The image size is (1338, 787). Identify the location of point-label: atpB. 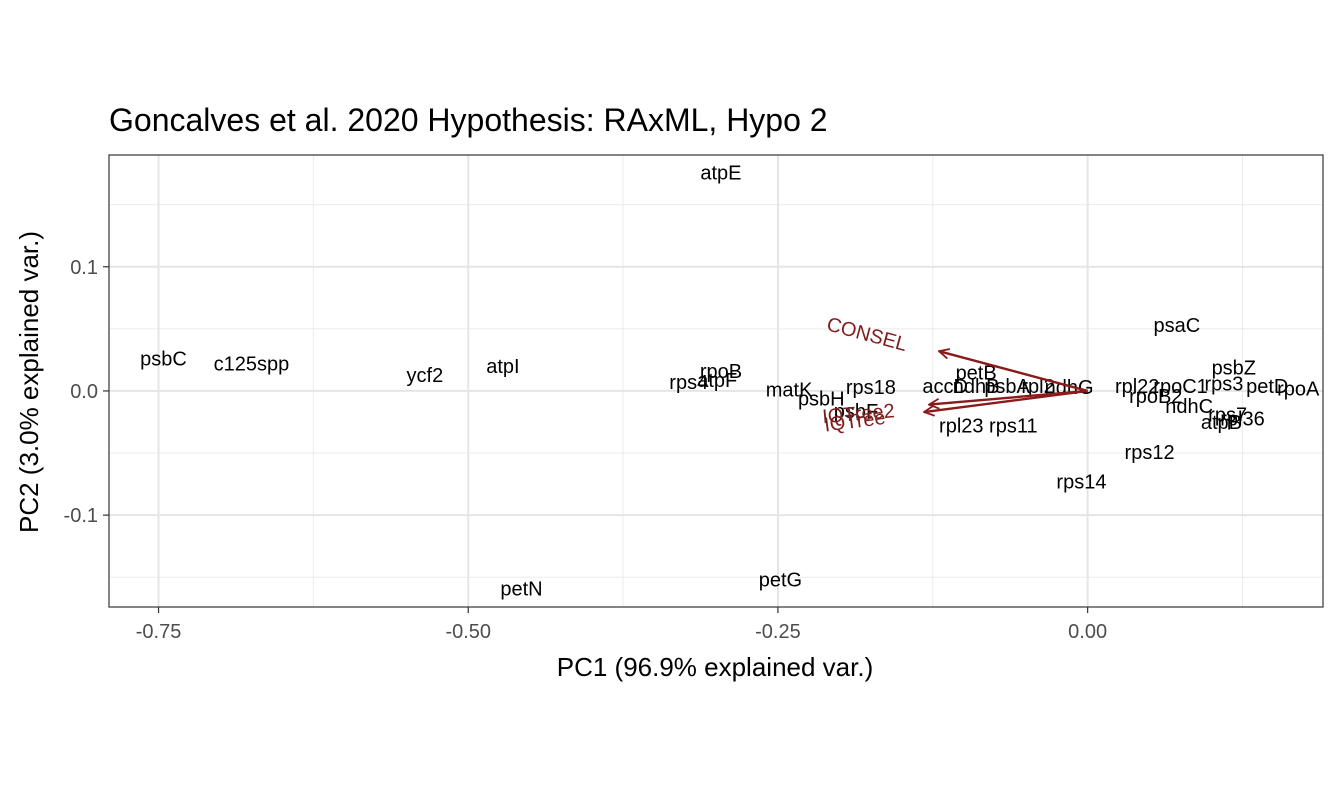
(1221, 423).